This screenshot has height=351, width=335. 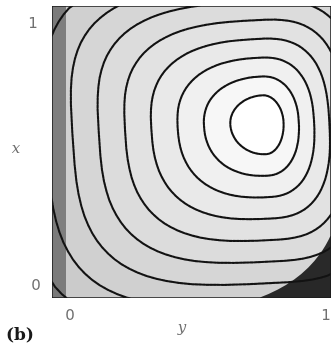 What do you see at coordinates (326, 315) in the screenshot?
I see `x-tick-right: 1` at bounding box center [326, 315].